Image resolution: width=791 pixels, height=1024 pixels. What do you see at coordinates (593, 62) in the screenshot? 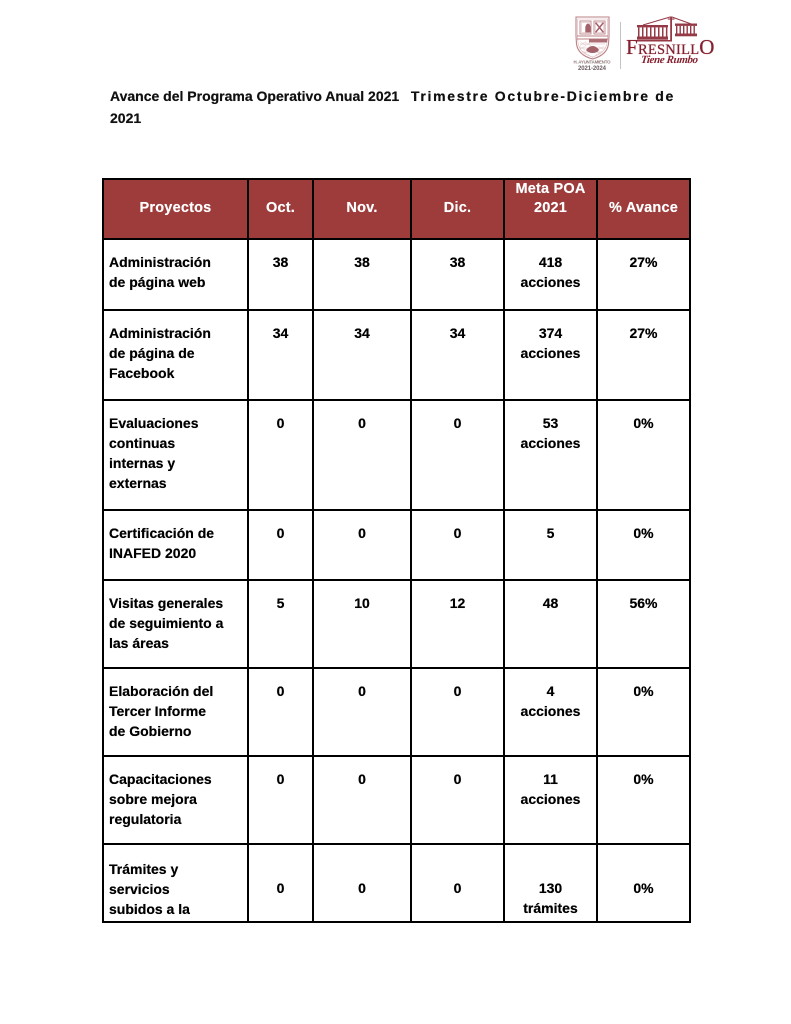
I see `svg-text: H. AYUNTAMIENTO` at bounding box center [593, 62].